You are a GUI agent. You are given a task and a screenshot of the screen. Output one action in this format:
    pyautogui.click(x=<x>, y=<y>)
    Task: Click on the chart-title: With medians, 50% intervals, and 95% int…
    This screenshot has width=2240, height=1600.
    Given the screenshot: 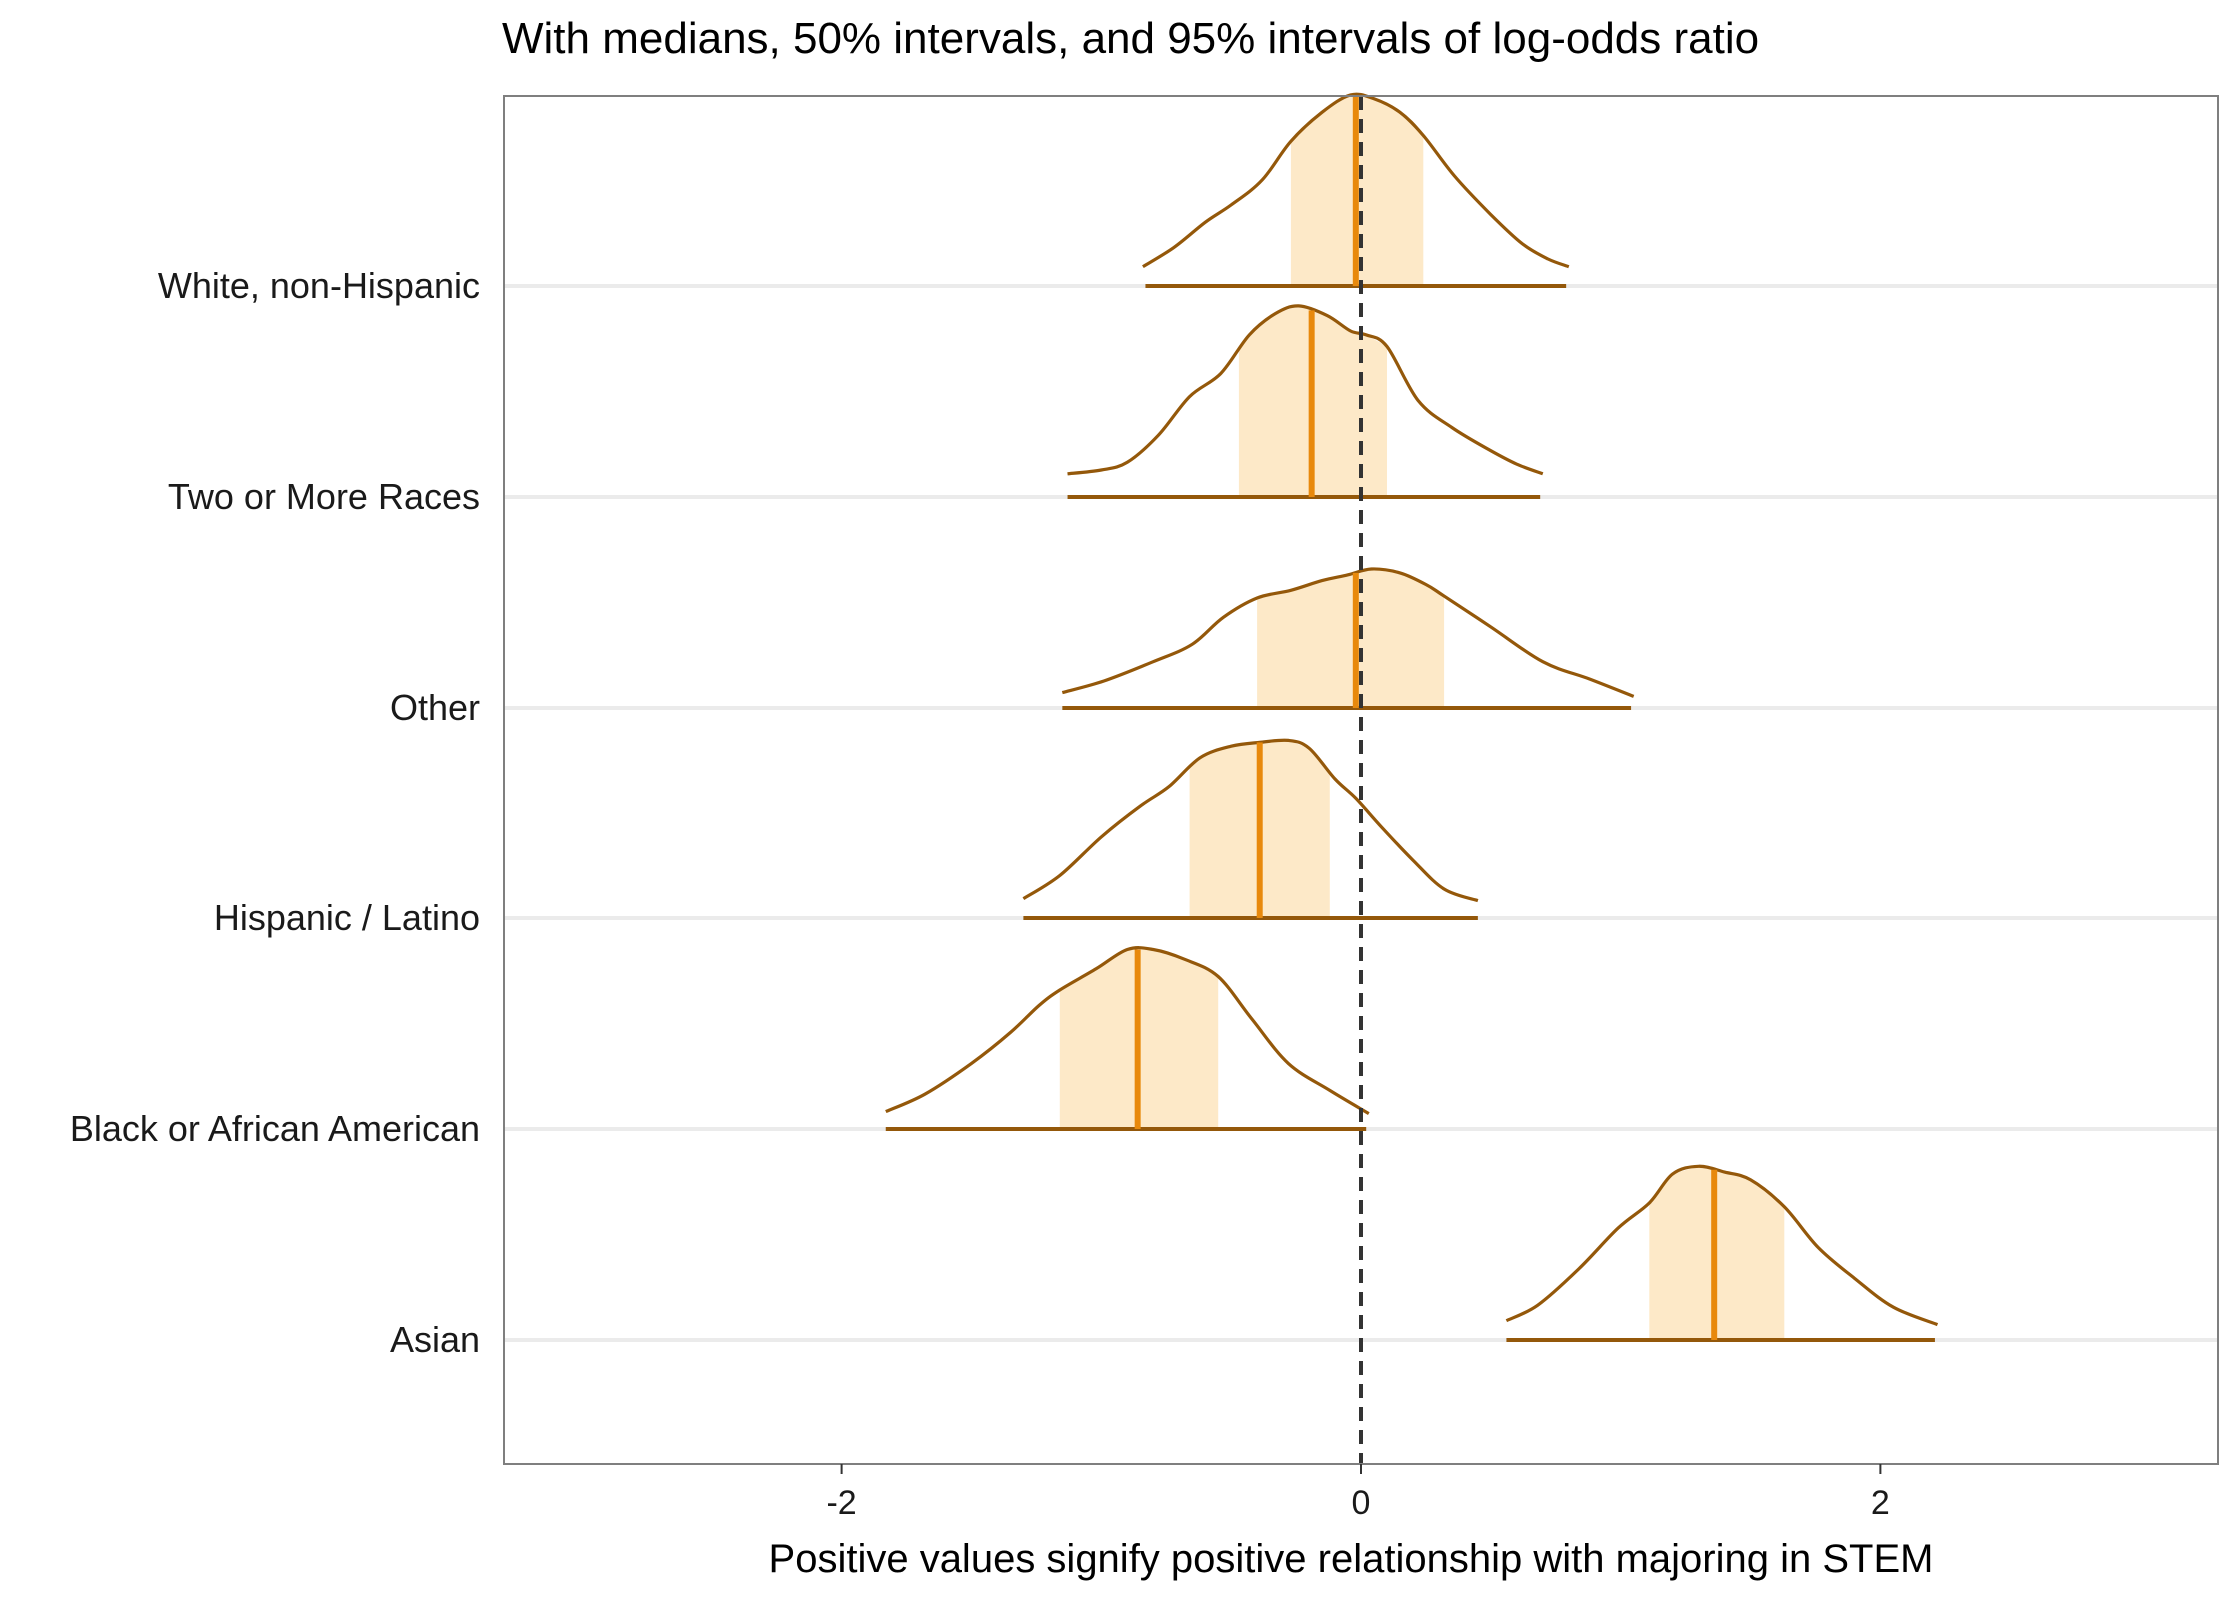 What is the action you would take?
    pyautogui.click(x=1131, y=38)
    